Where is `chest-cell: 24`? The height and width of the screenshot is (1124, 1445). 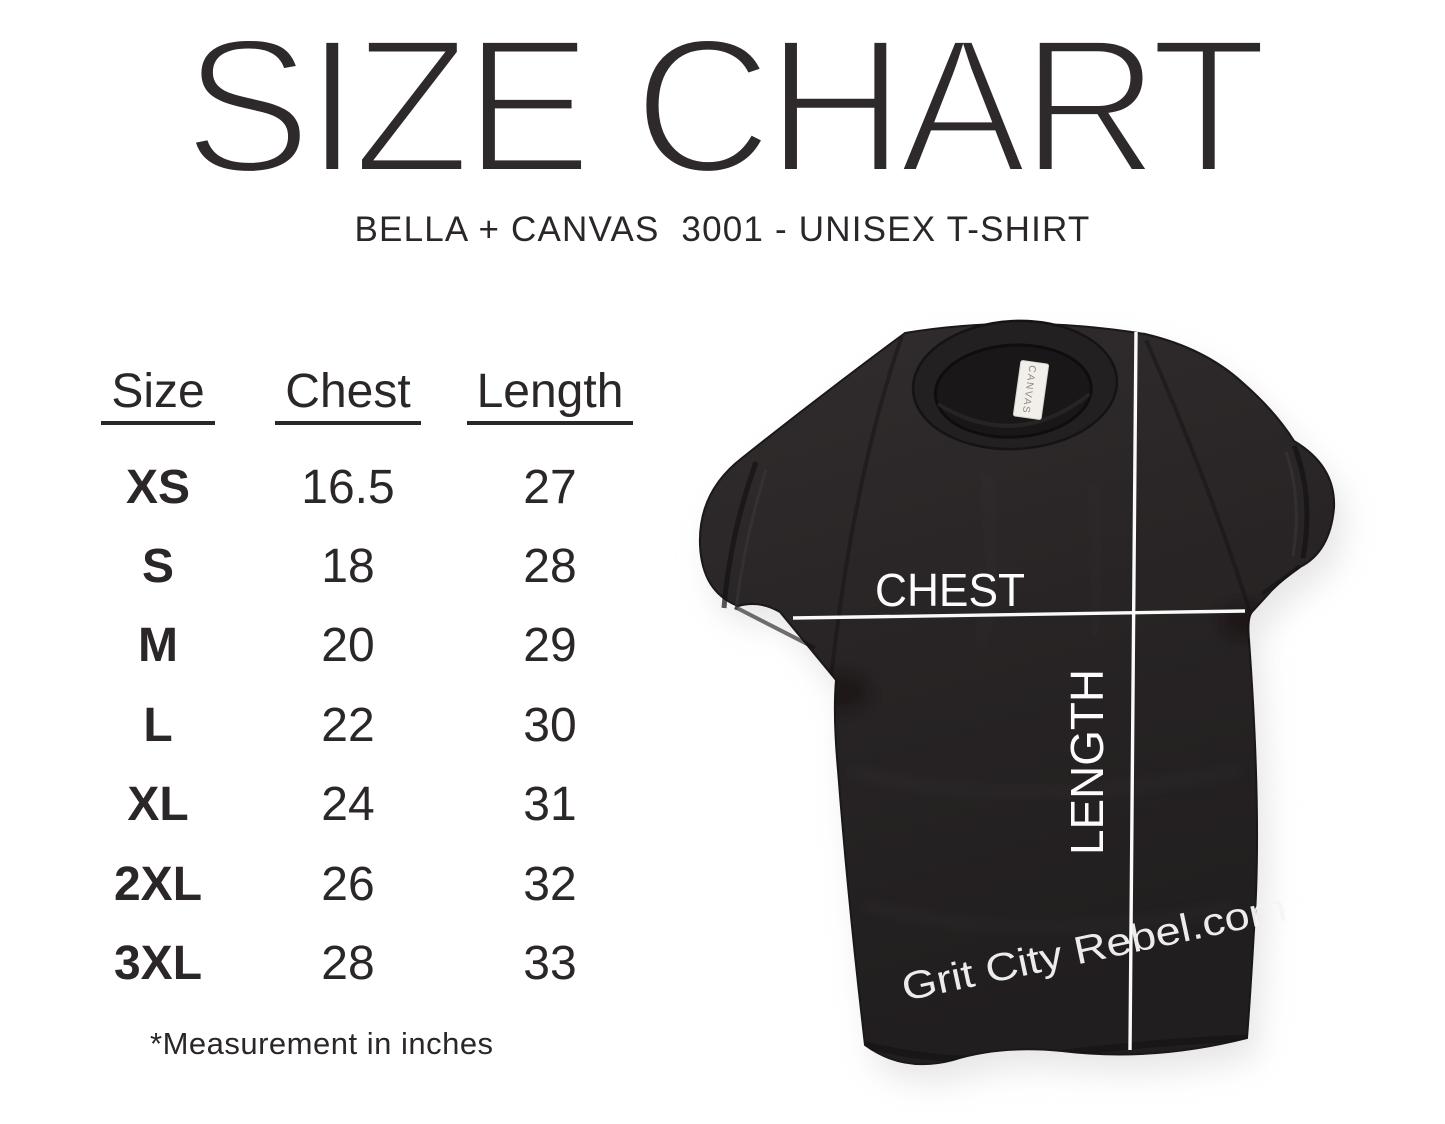
chest-cell: 24 is located at coordinates (348, 805).